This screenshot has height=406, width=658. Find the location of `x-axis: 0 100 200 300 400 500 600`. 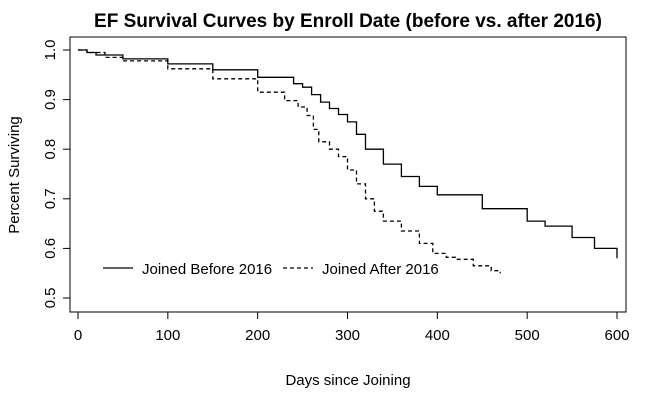

x-axis: 0 100 200 300 400 500 600 is located at coordinates (352, 328).